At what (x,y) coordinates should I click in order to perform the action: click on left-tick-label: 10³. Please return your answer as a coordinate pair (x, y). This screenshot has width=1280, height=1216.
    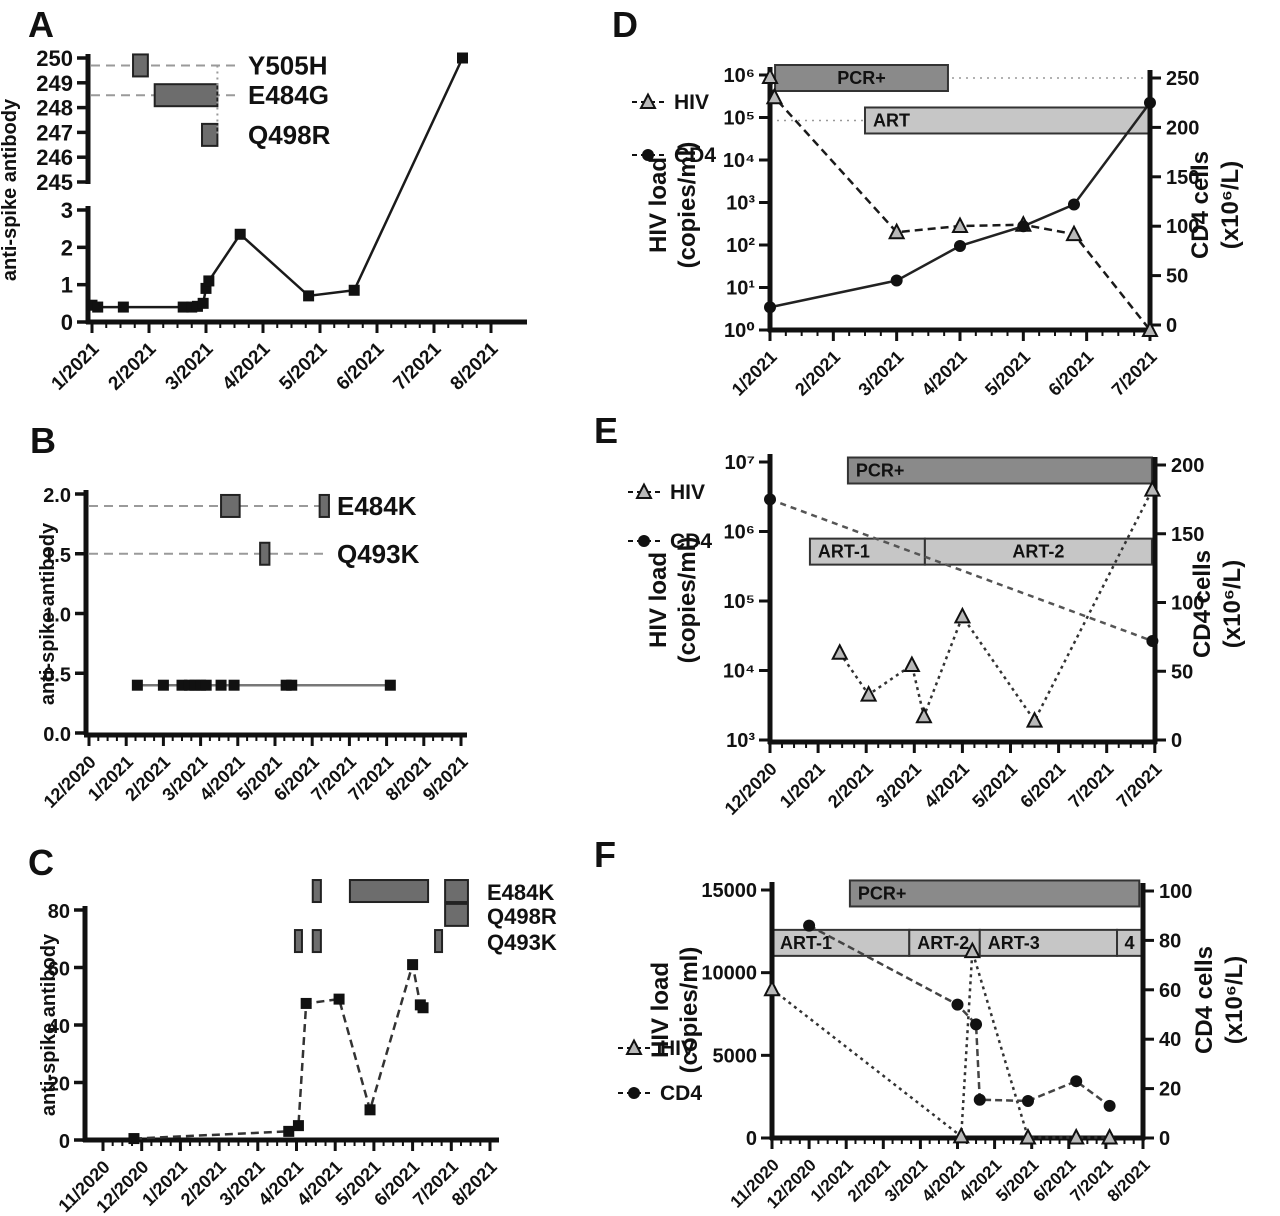
    Looking at the image, I should click on (740, 741).